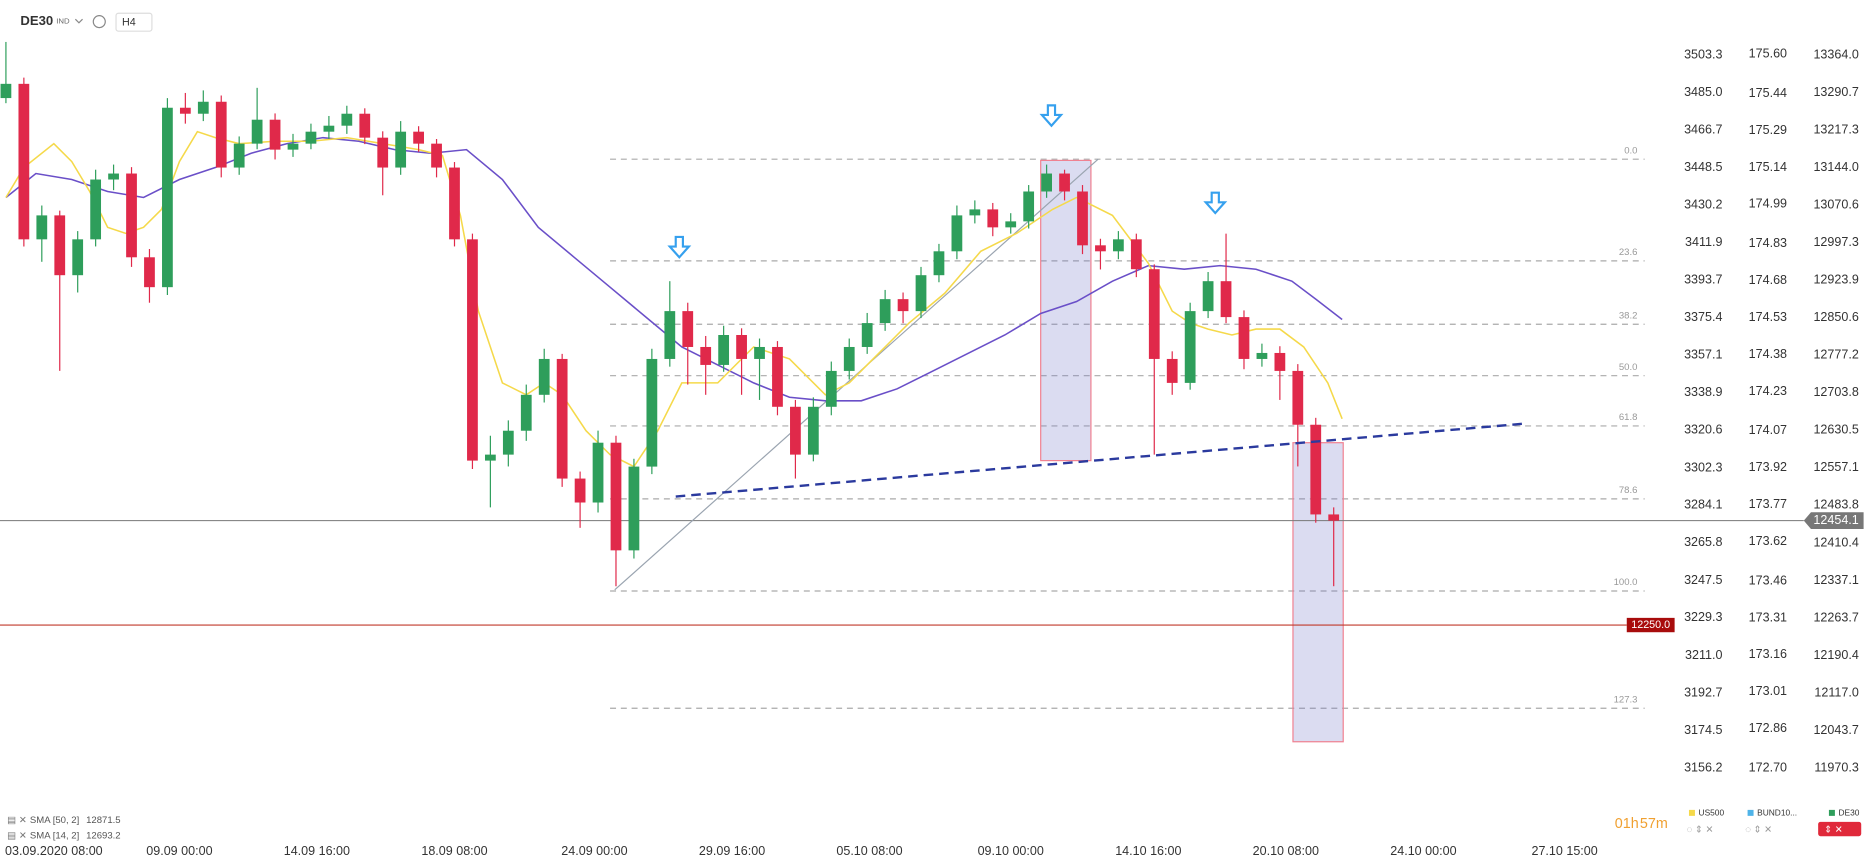 The width and height of the screenshot is (1866, 865). Describe the element at coordinates (1286, 851) in the screenshot. I see `x-tick-label: 20.10 08:00` at that location.